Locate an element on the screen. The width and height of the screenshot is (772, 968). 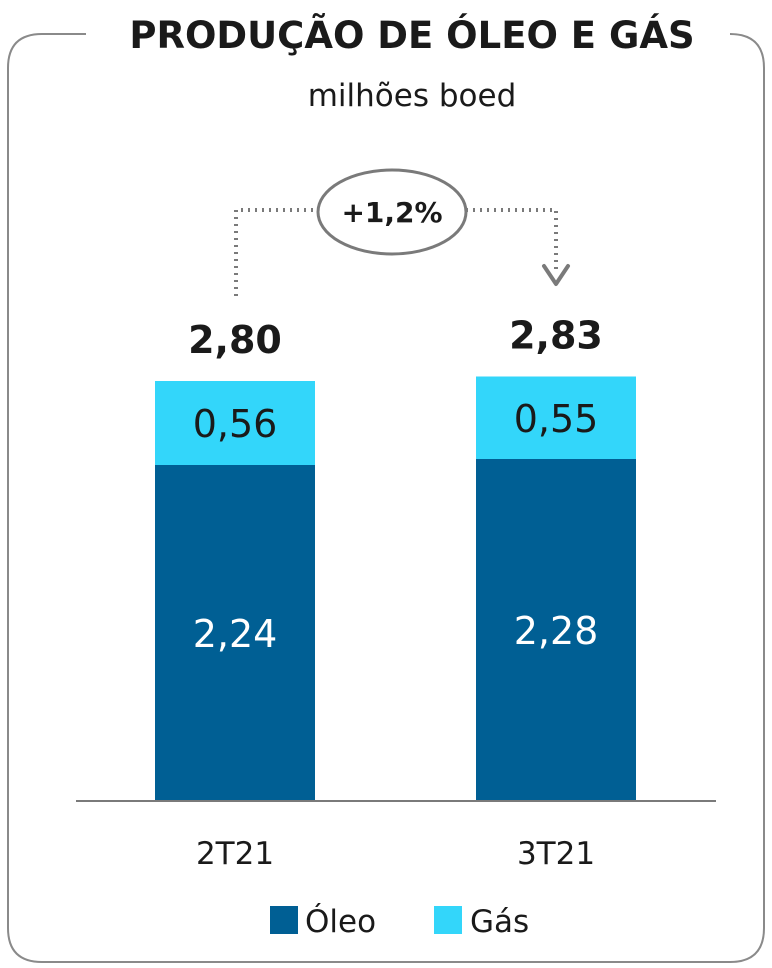
segment-label-gas-2t21: 0,56 is located at coordinates (235, 424).